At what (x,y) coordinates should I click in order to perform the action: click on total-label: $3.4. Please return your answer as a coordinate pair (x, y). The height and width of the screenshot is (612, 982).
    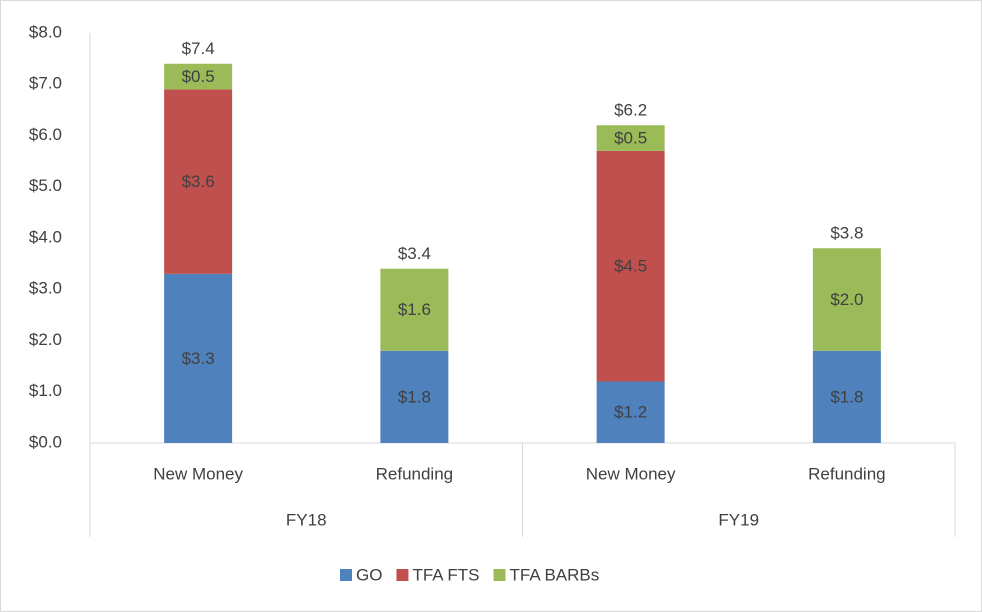
    Looking at the image, I should click on (414, 253).